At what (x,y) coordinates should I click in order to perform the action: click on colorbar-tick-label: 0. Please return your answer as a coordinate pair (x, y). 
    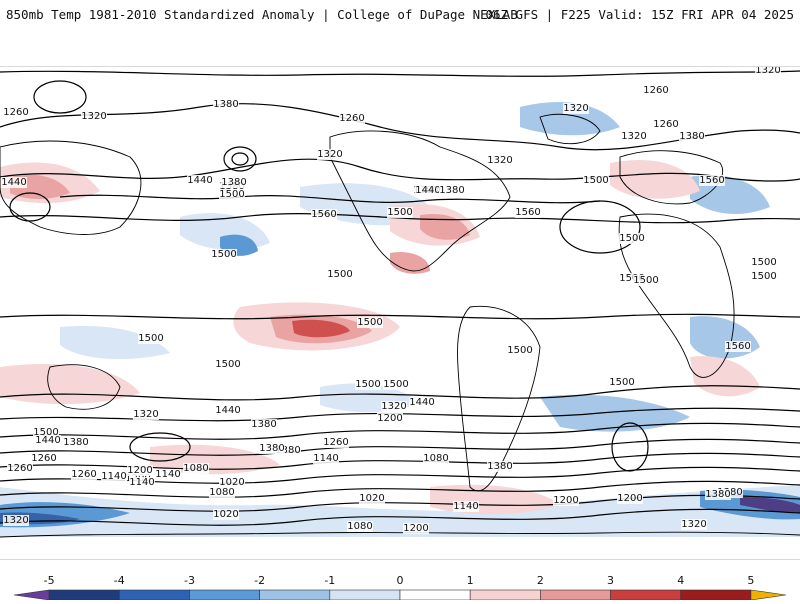
    Looking at the image, I should click on (400, 580).